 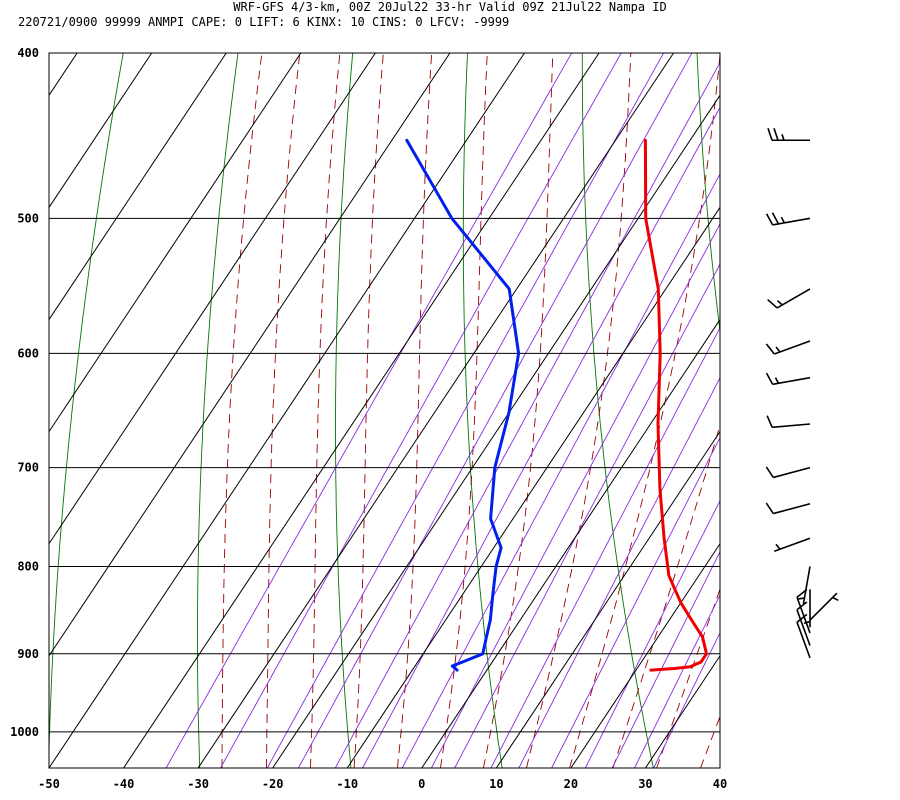 I want to click on temperature-profile-line, so click(x=675, y=405).